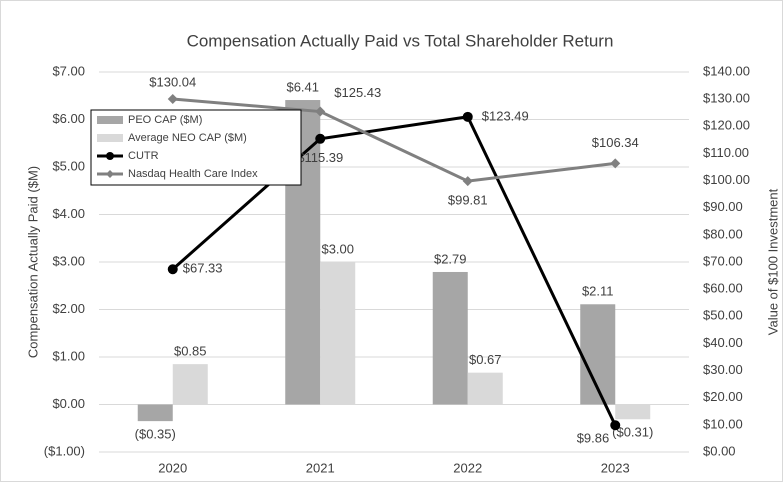  Describe the element at coordinates (320, 467) in the screenshot. I see `x-tick-label: 2021` at that location.